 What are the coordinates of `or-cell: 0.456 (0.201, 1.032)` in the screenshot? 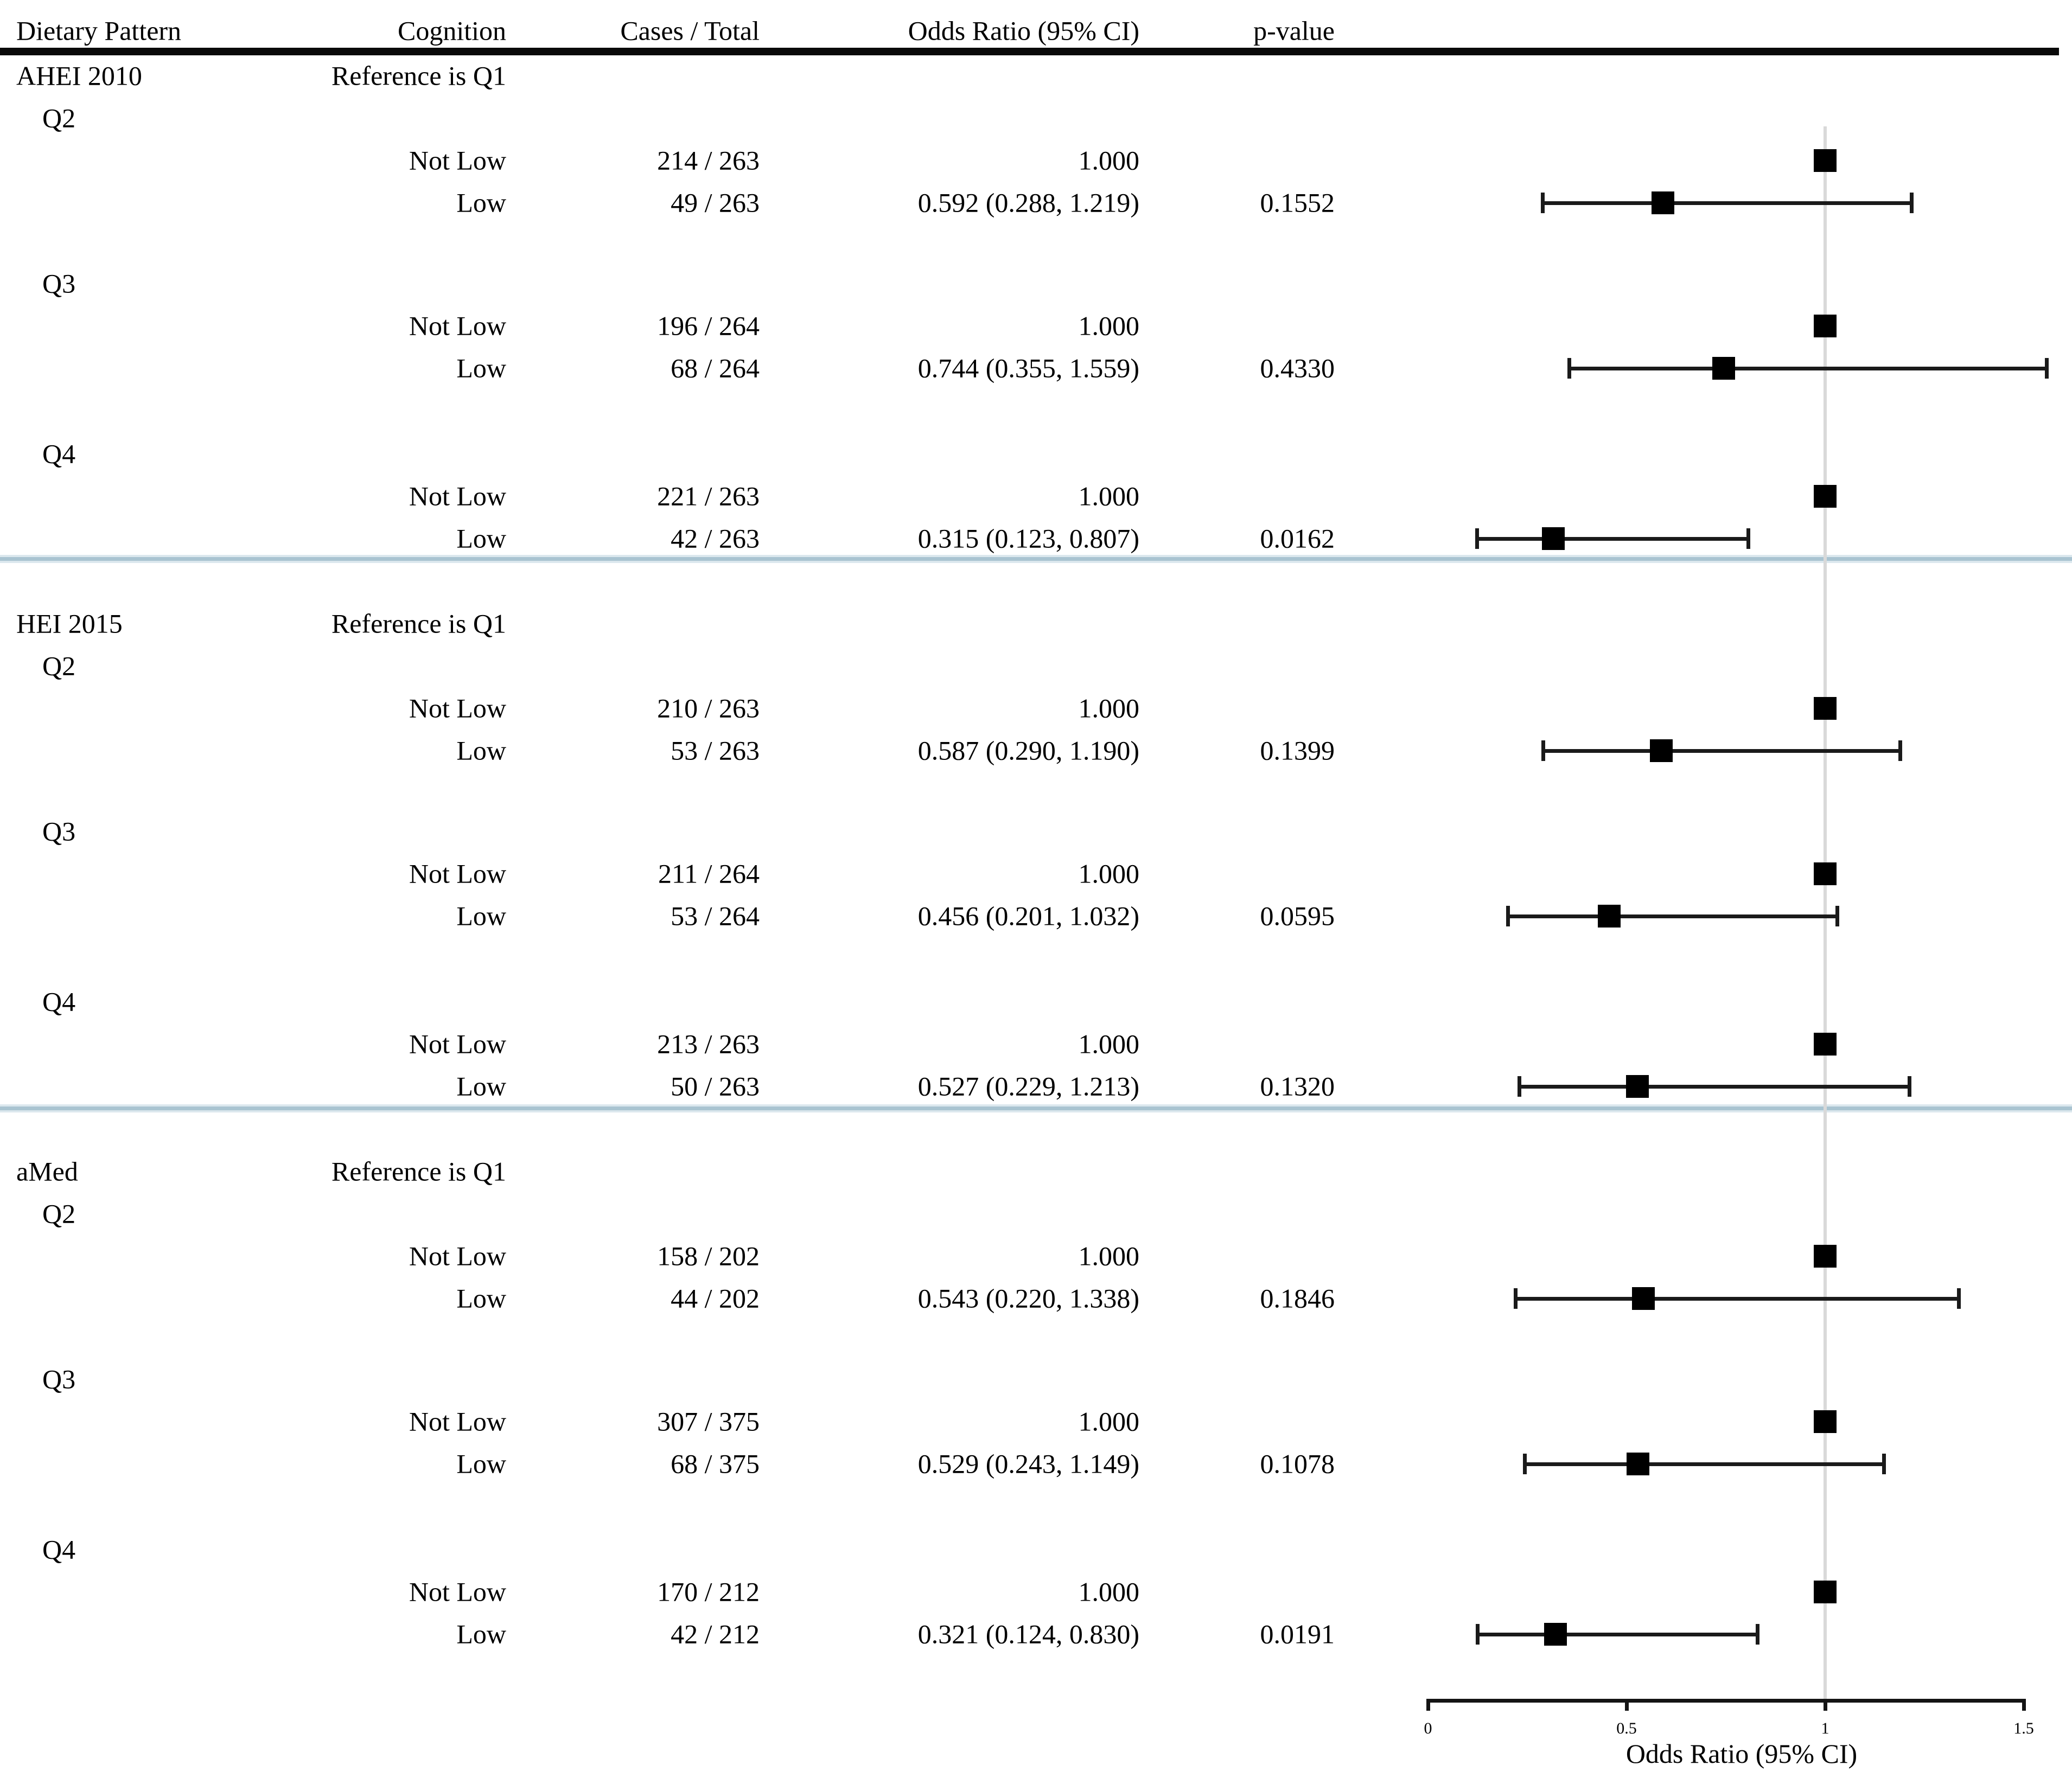 It's located at (1028, 915).